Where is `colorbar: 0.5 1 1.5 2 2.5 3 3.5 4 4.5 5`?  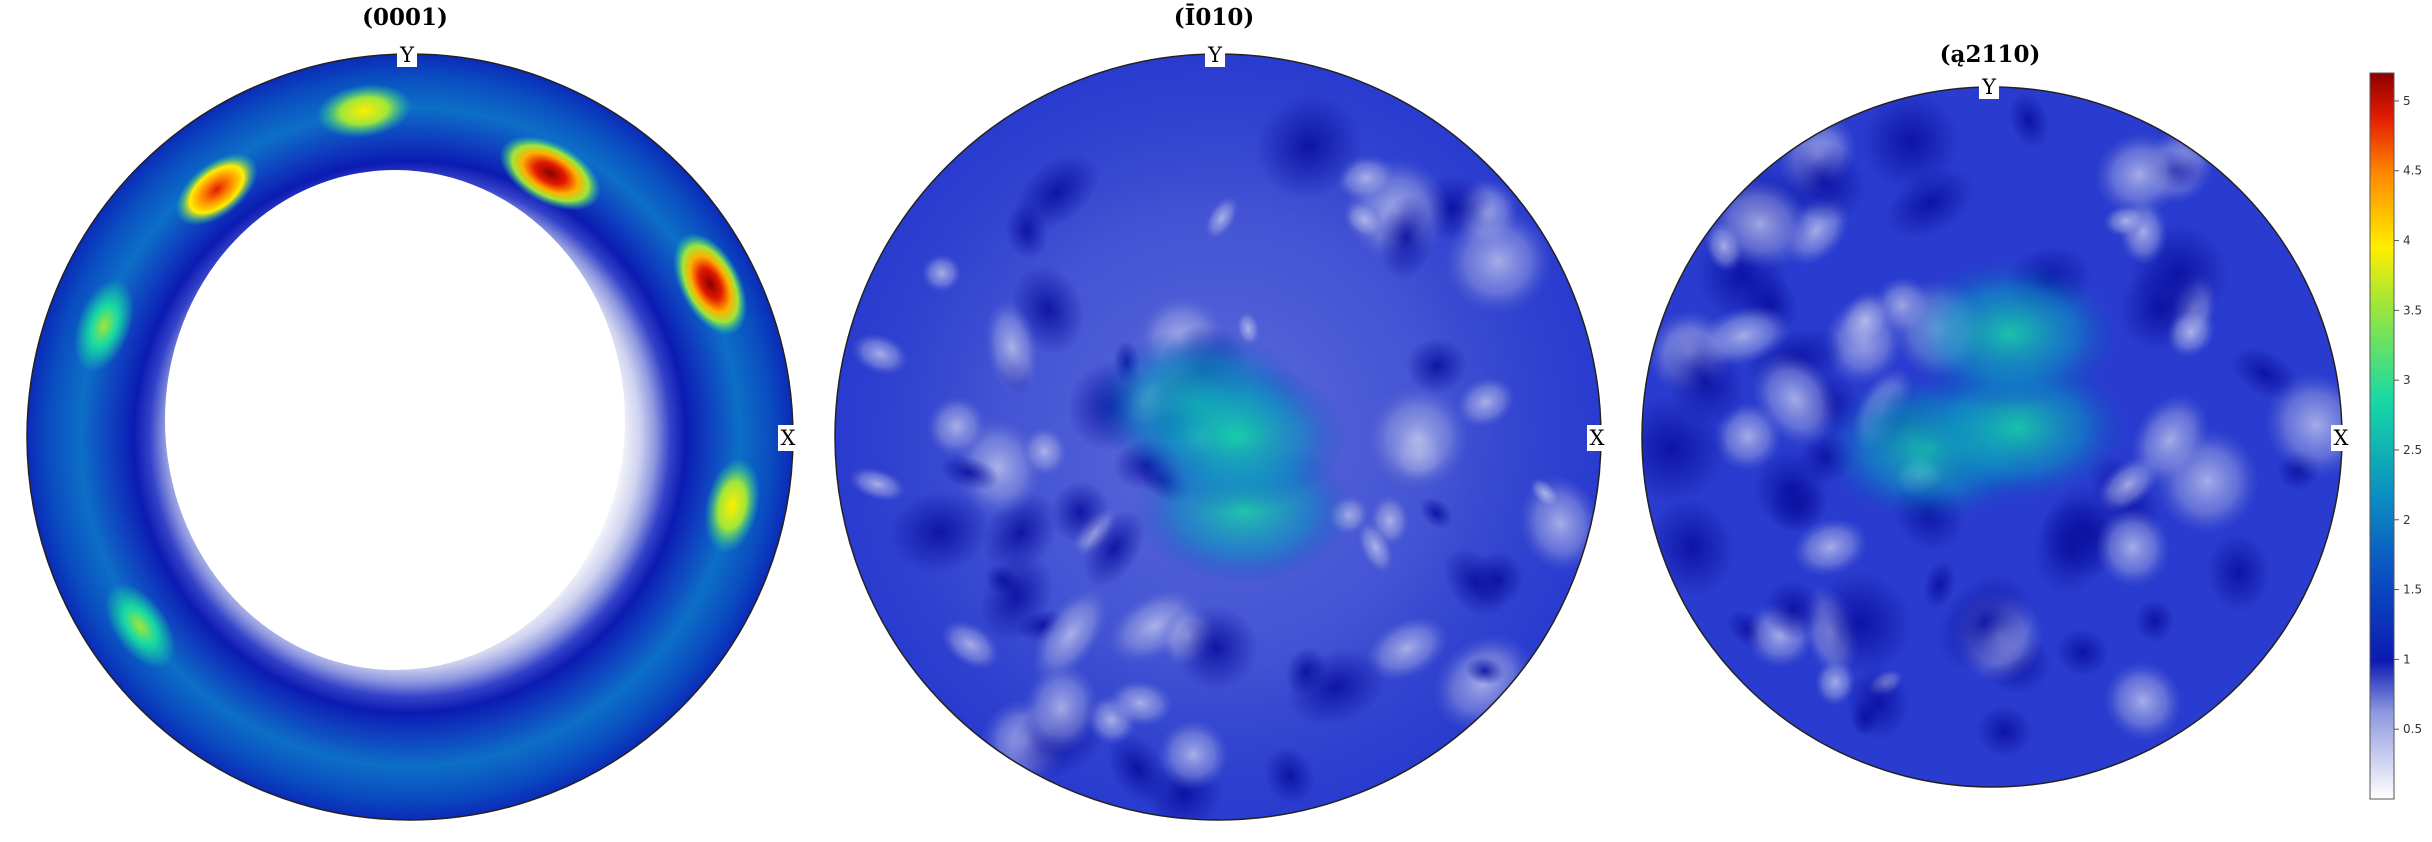 colorbar: 0.5 1 1.5 2 2.5 3 3.5 4 4.5 5 is located at coordinates (2395, 436).